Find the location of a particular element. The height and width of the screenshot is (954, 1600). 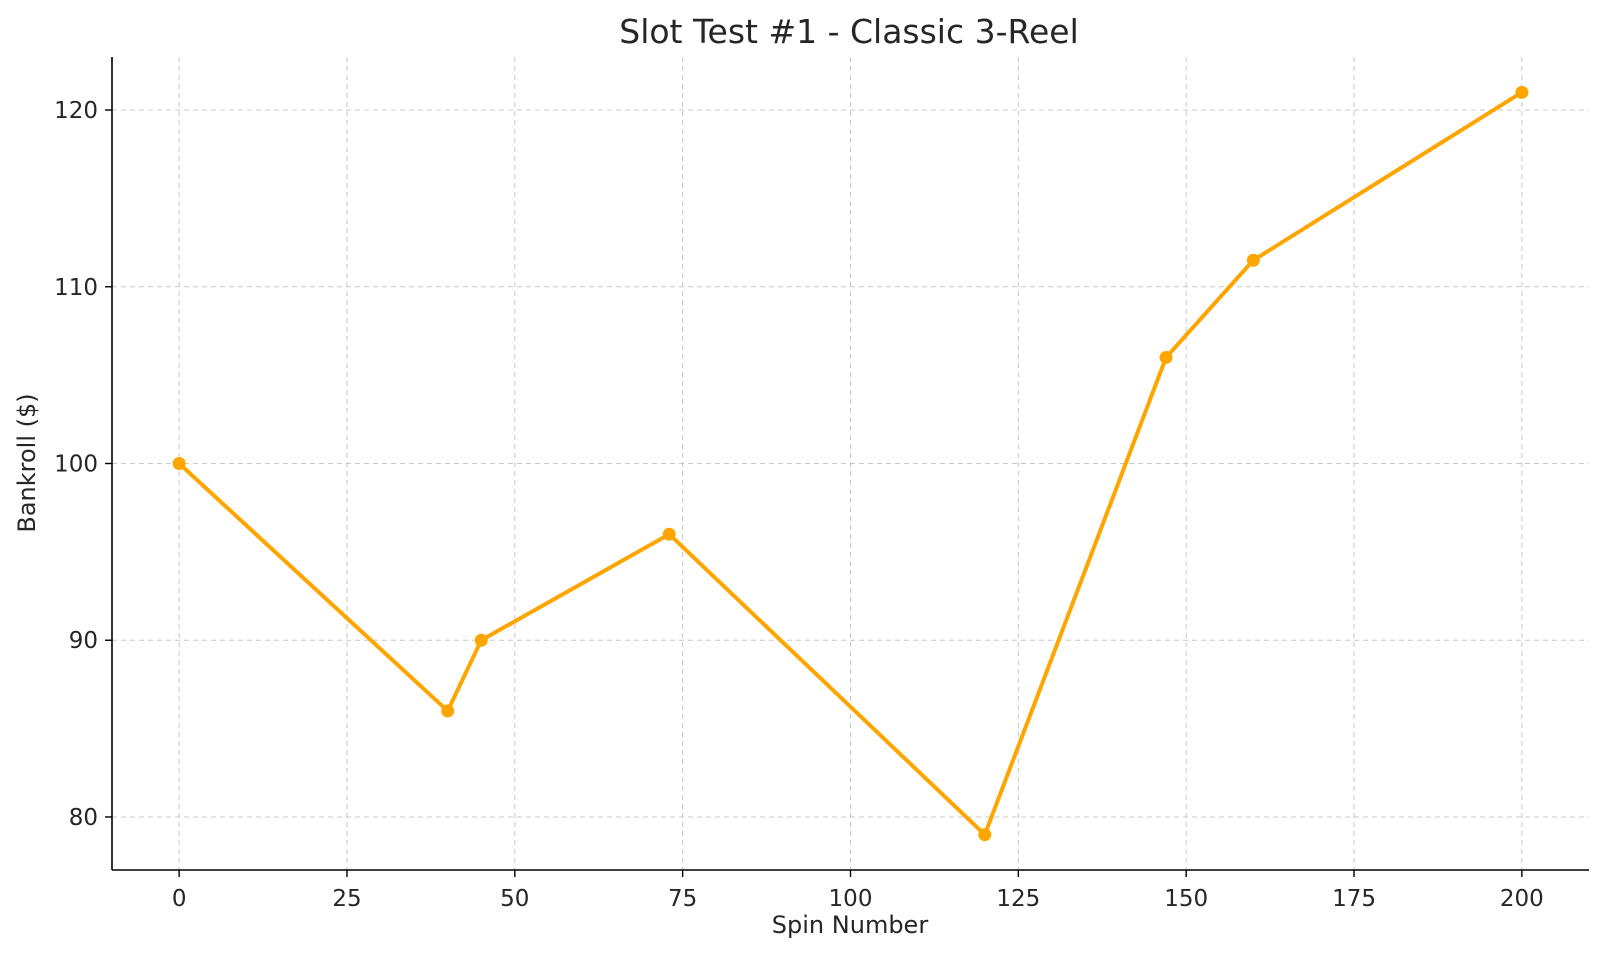

y-tick-label: 120 is located at coordinates (76, 111).